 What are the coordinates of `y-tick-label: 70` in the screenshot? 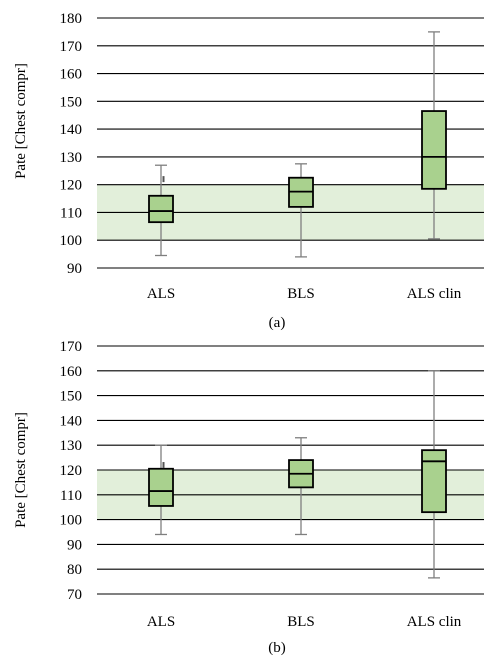 It's located at (74, 595).